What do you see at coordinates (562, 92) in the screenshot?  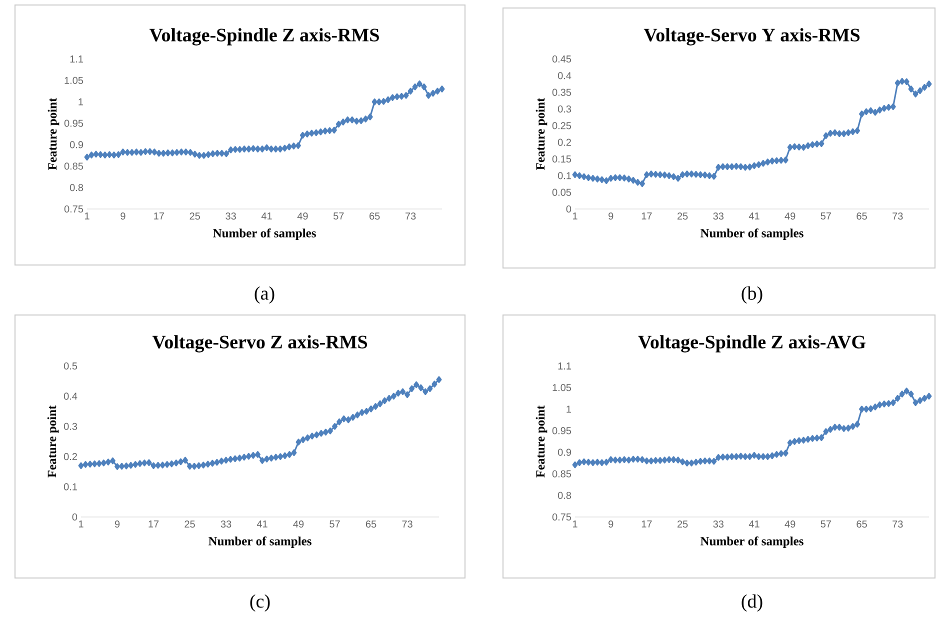 I see `y-tick-label: 0.35` at bounding box center [562, 92].